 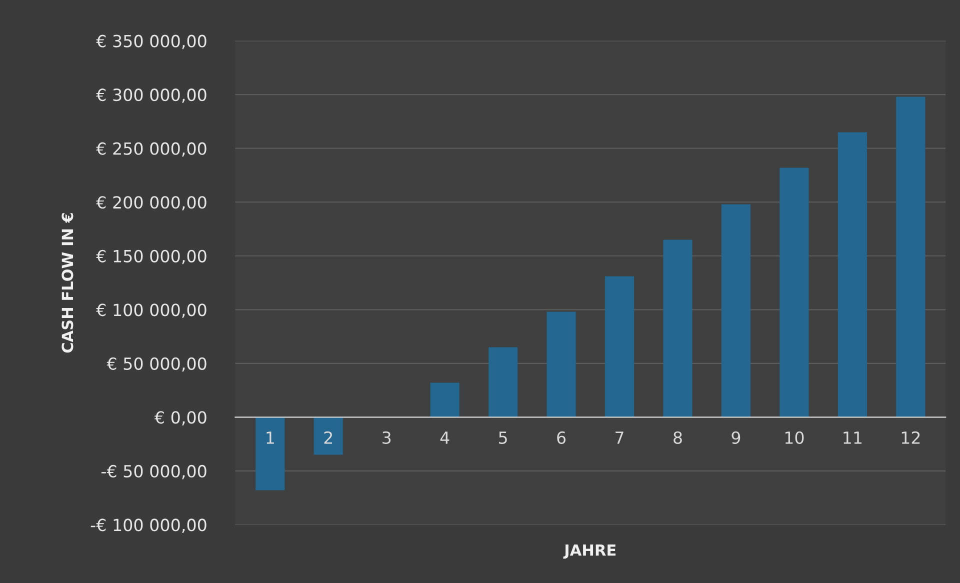 What do you see at coordinates (156, 364) in the screenshot?
I see `y-tick-label: € 50 000,00` at bounding box center [156, 364].